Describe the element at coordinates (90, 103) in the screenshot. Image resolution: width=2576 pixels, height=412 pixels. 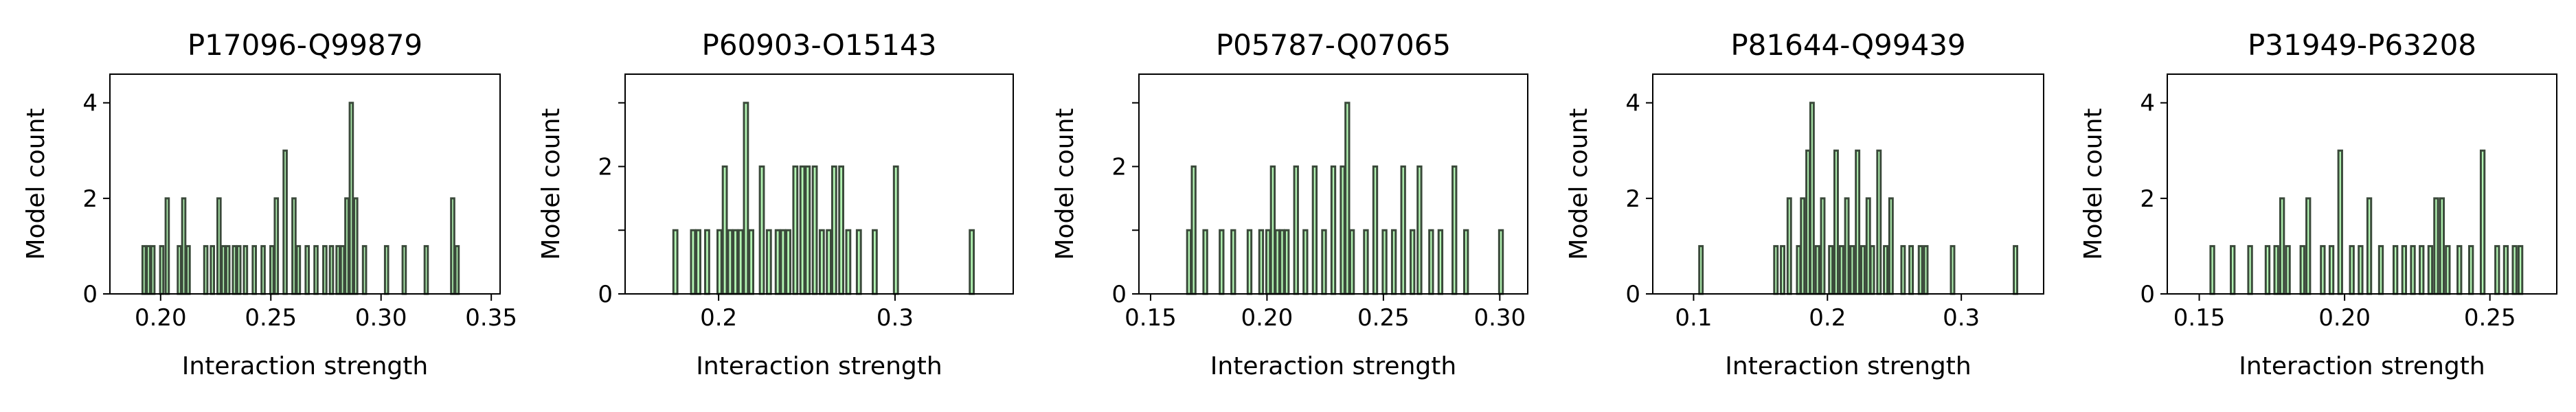
I see `y-tick-label: 4` at that location.